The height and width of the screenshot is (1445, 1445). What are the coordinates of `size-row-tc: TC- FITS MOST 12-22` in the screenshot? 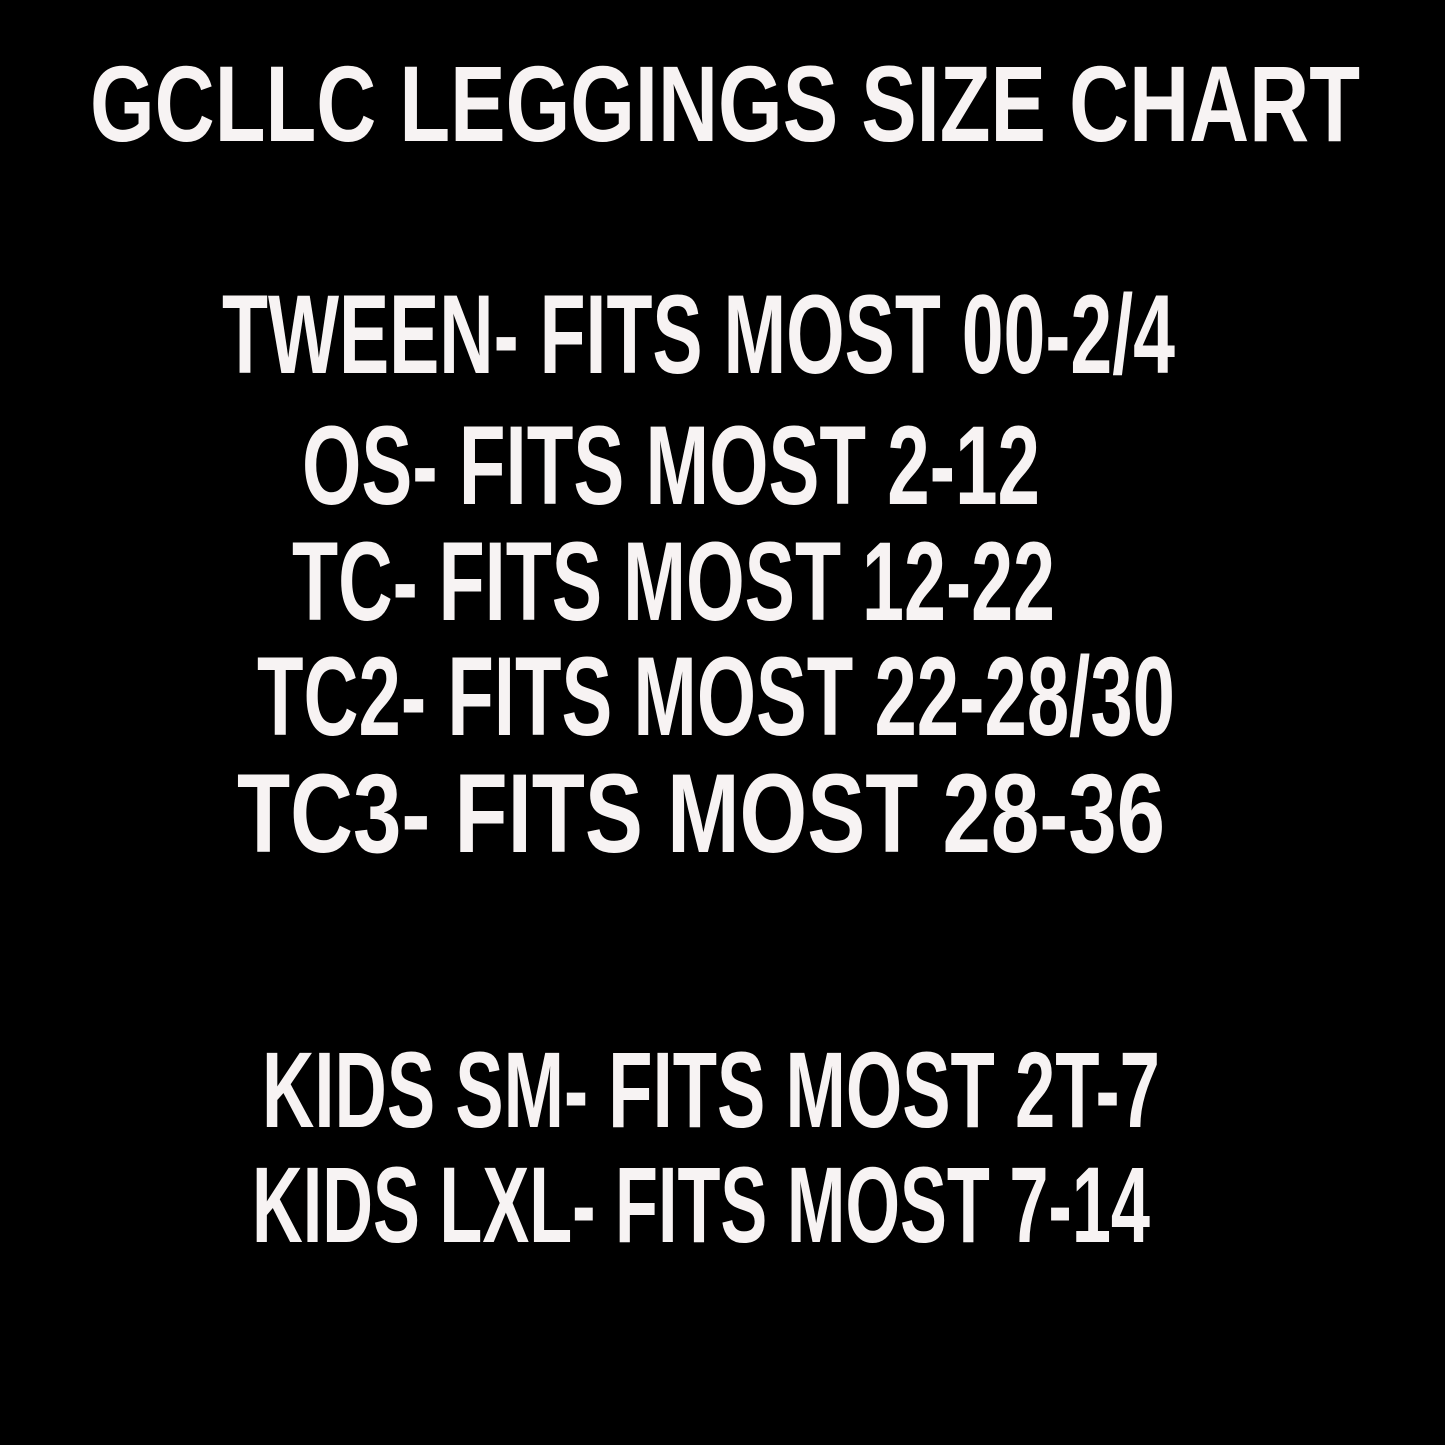 It's located at (673, 581).